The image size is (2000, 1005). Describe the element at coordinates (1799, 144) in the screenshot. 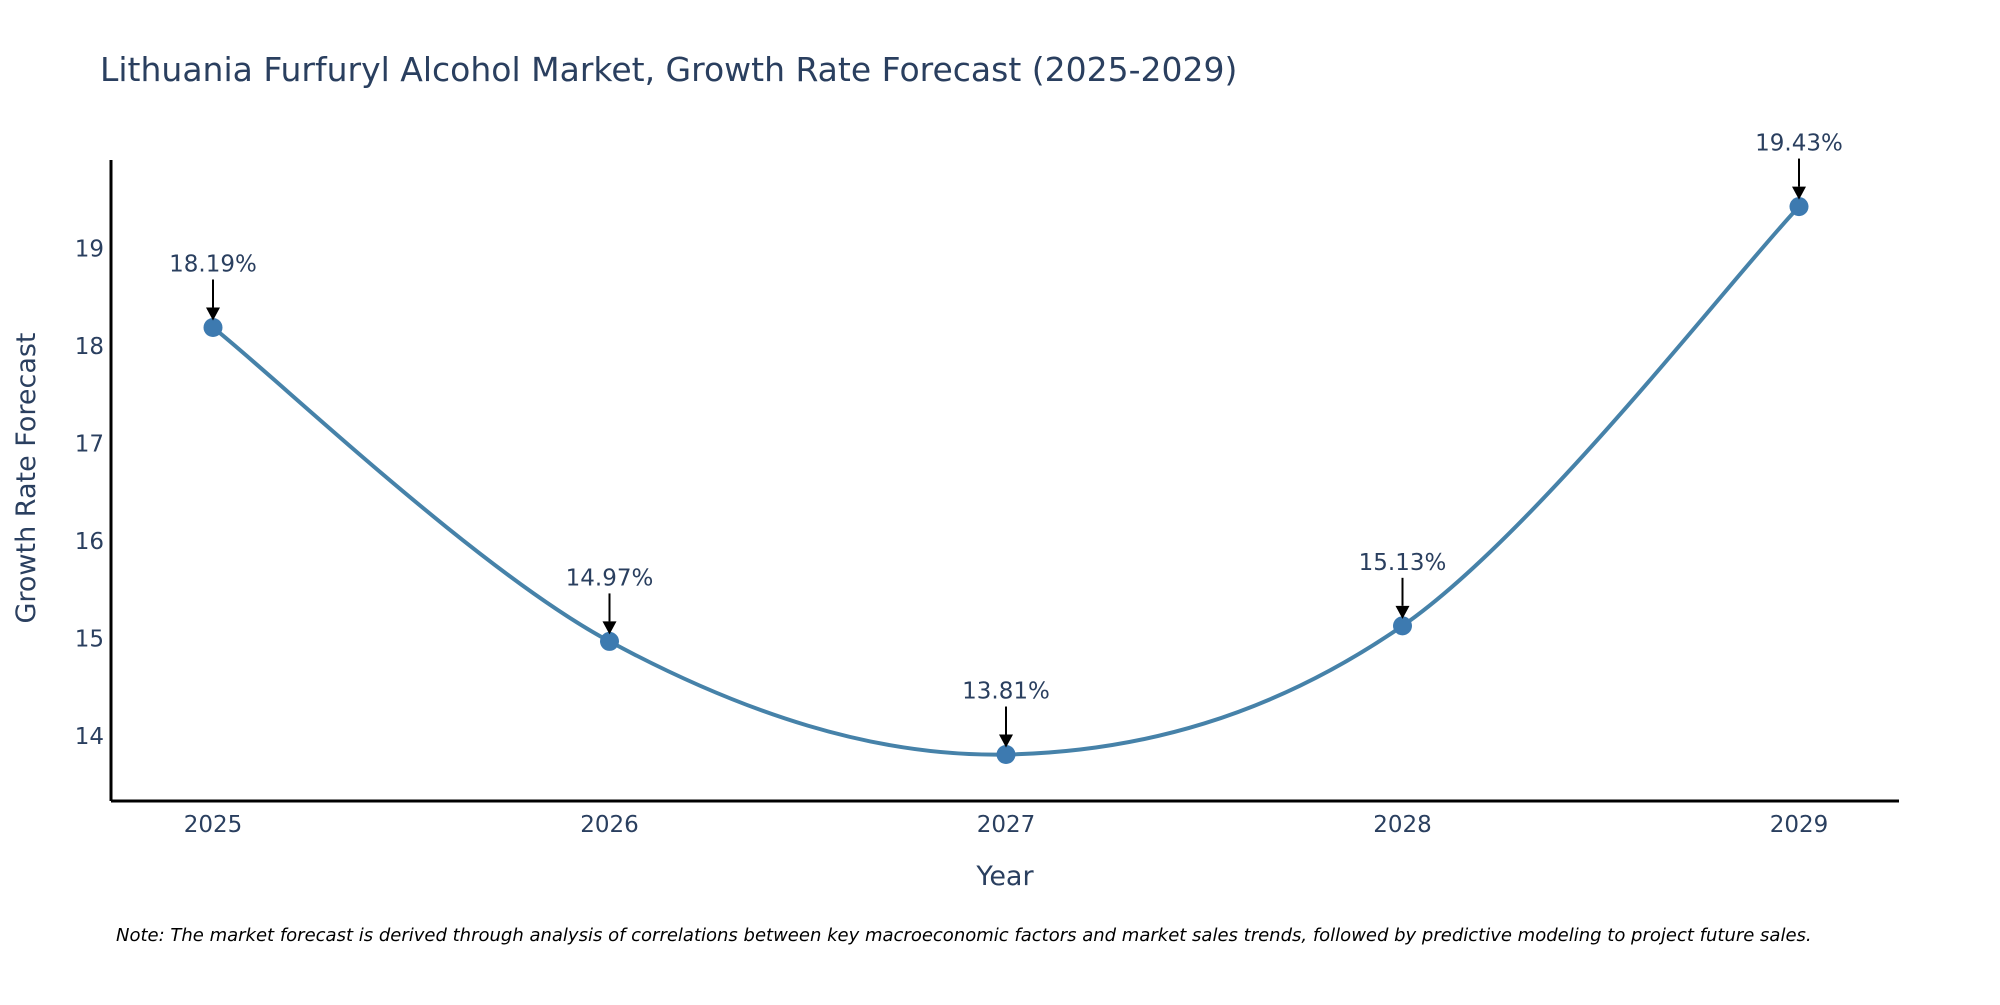

I see `data-label: 19.43%` at that location.